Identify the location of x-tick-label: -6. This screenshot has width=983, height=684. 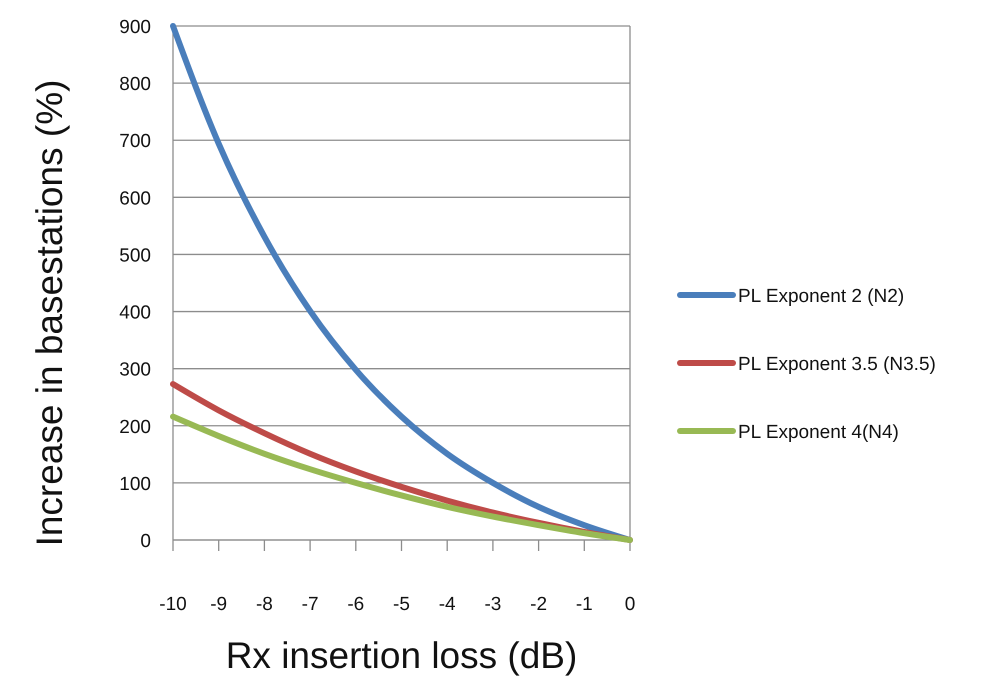
(355, 604).